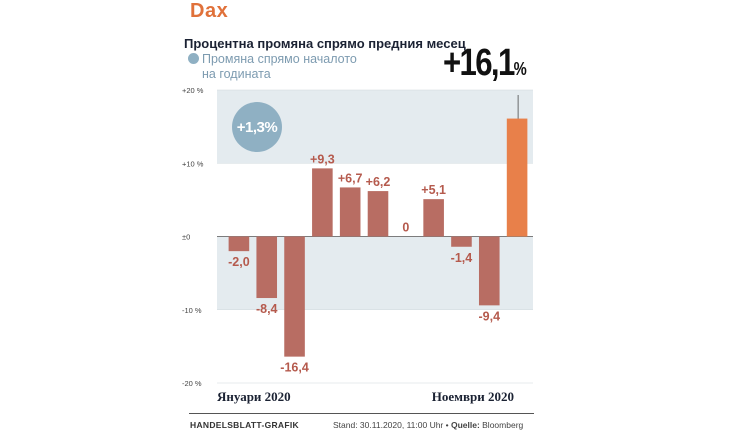  What do you see at coordinates (272, 67) in the screenshot?
I see `legend: Промяна спрямо началото на годината` at bounding box center [272, 67].